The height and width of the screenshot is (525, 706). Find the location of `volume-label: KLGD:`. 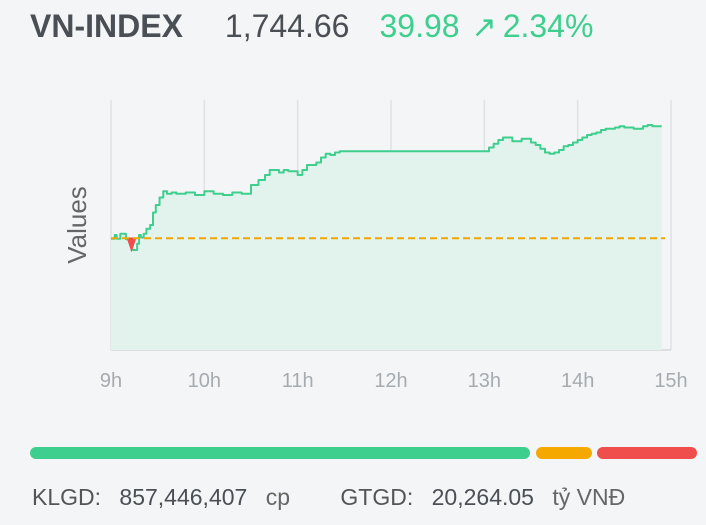

volume-label: KLGD: is located at coordinates (67, 497).